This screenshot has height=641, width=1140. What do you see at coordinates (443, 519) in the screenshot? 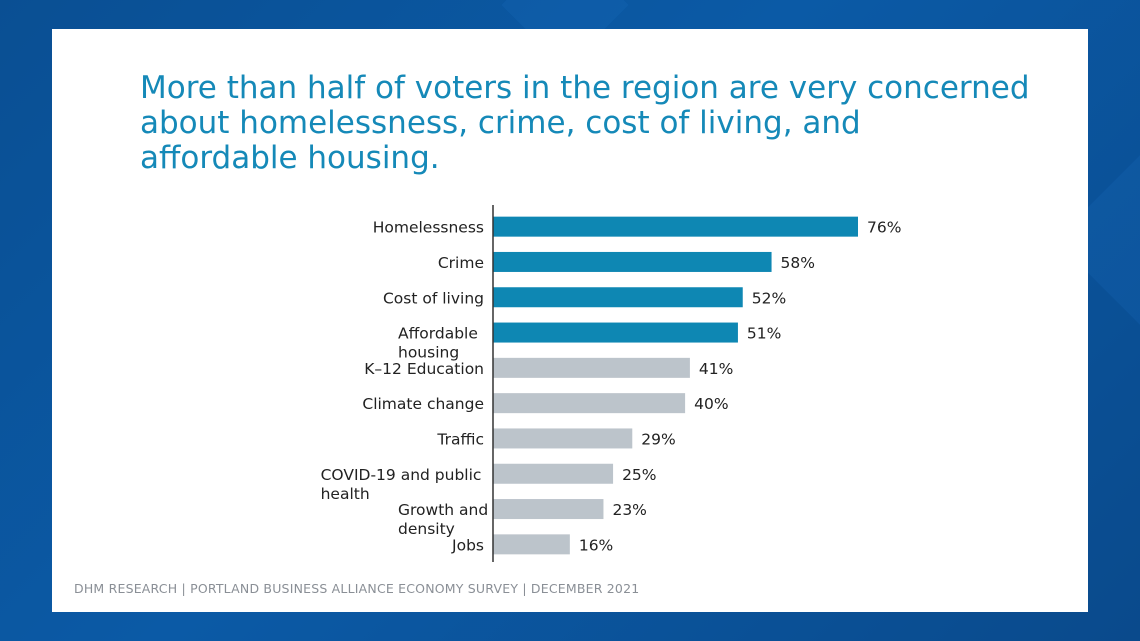
I see `category-label: Growth and density` at bounding box center [443, 519].